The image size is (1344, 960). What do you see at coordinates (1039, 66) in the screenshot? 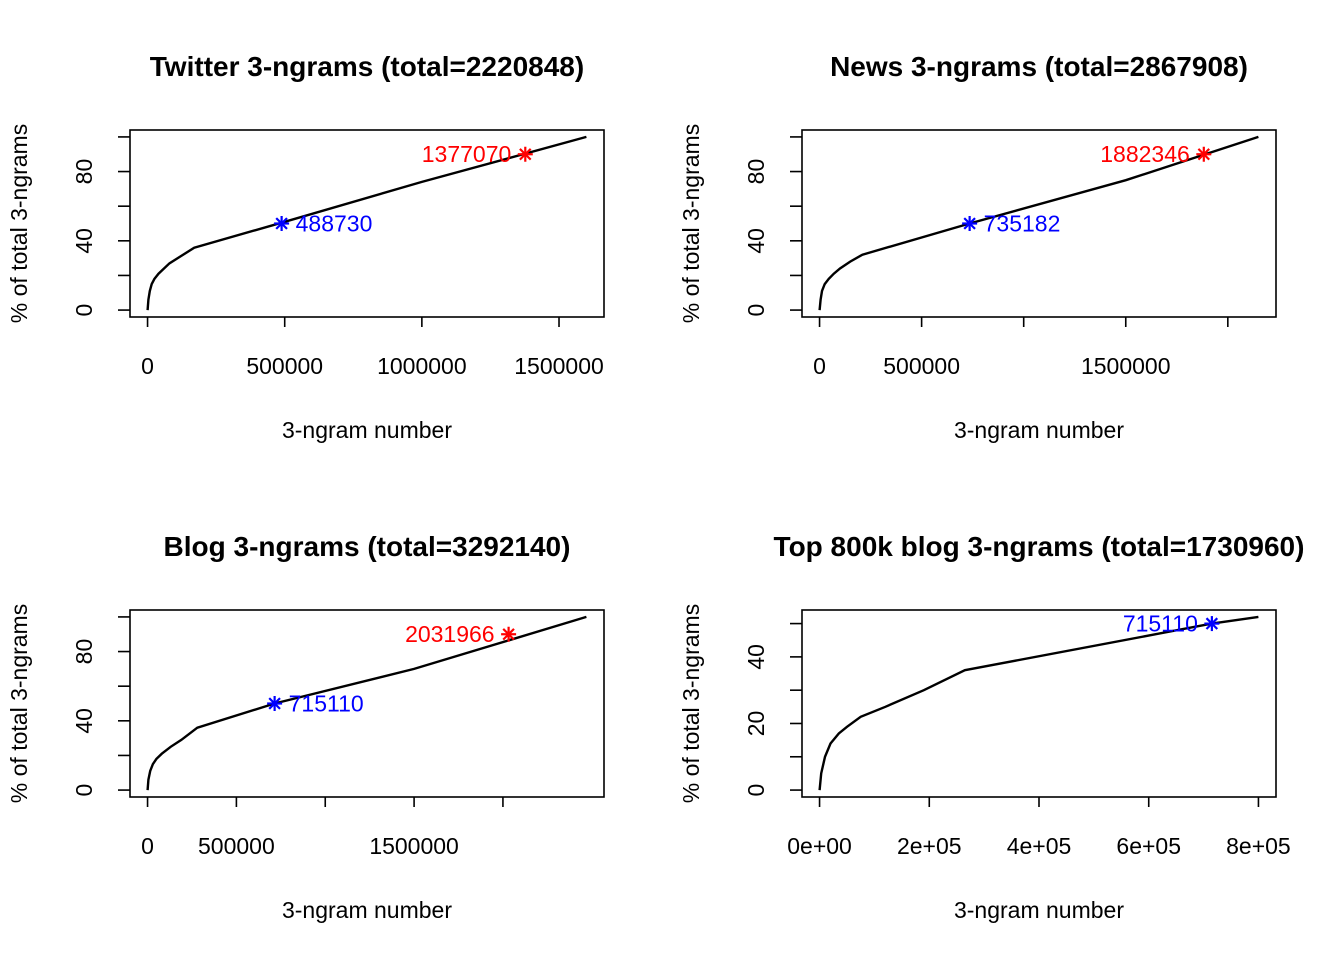
I see `chart-title: News 3-ngrams (total=2867908)` at bounding box center [1039, 66].